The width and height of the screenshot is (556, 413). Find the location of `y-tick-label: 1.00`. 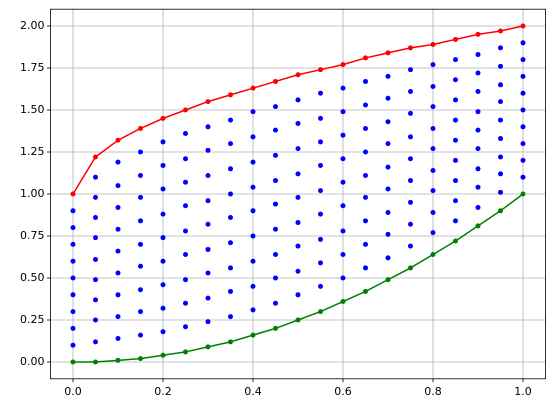

y-tick-label: 1.00 is located at coordinates (32, 193).